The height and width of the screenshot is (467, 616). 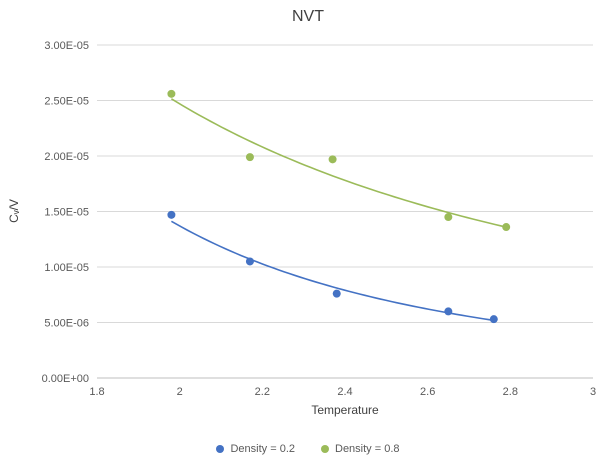 What do you see at coordinates (308, 16) in the screenshot?
I see `chart-title: NVT` at bounding box center [308, 16].